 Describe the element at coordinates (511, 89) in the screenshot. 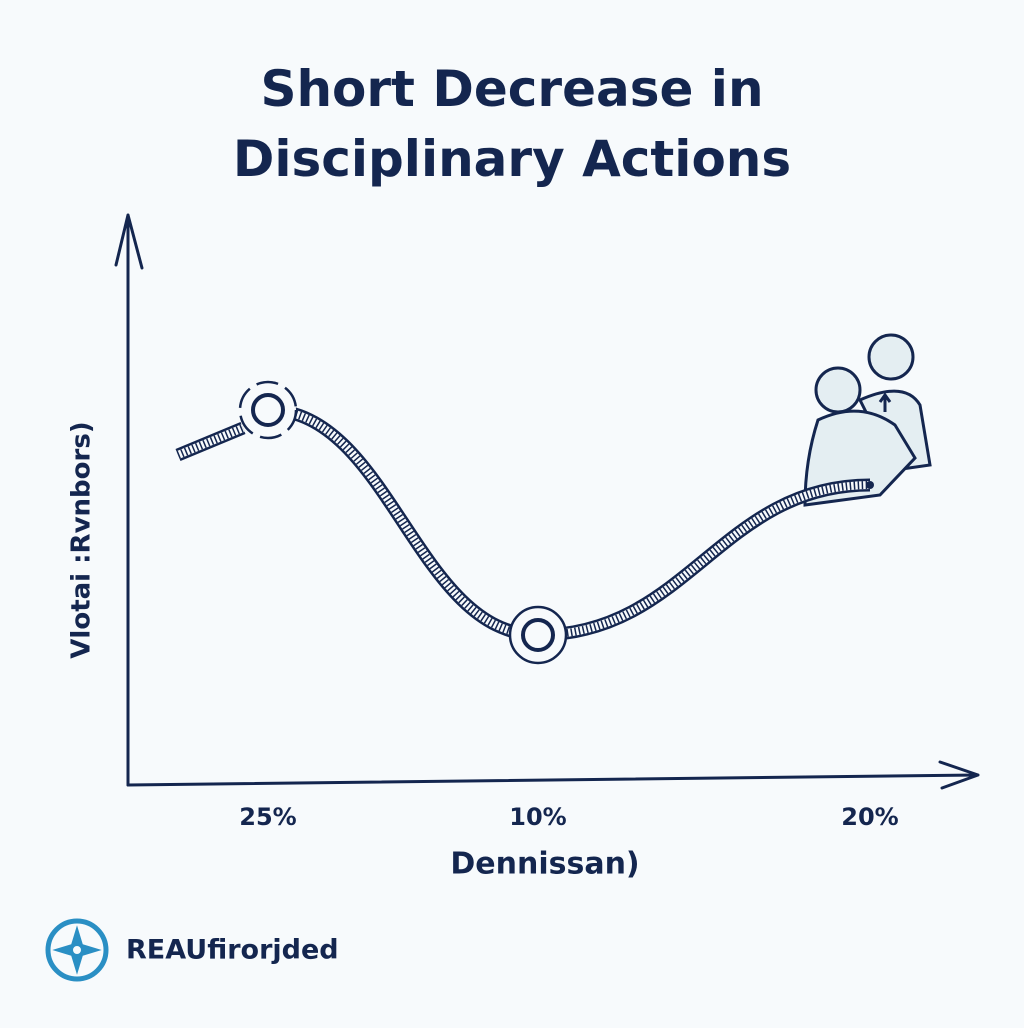

I see `title-line: Short Decrease in` at that location.